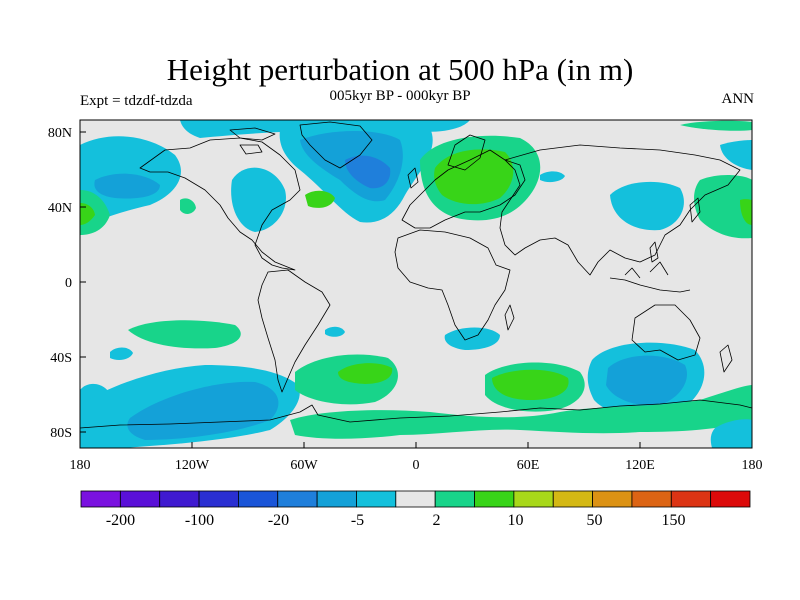 This screenshot has width=800, height=600. I want to click on anomaly-region-siberia, so click(552, 177).